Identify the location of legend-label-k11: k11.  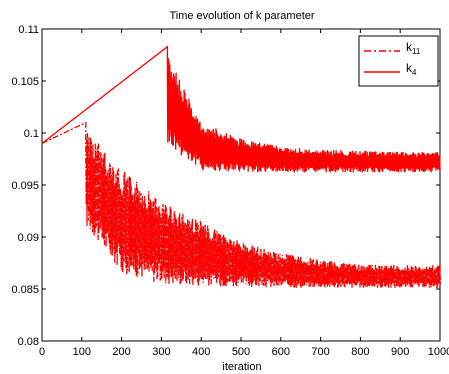
(413, 48).